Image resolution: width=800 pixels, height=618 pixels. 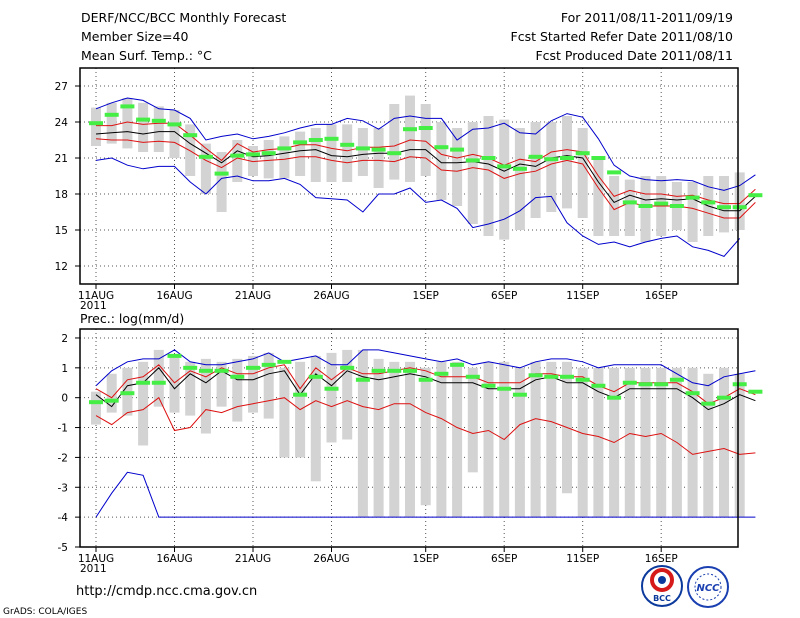 What do you see at coordinates (64, 369) in the screenshot?
I see `y-tick-label: 1` at bounding box center [64, 369].